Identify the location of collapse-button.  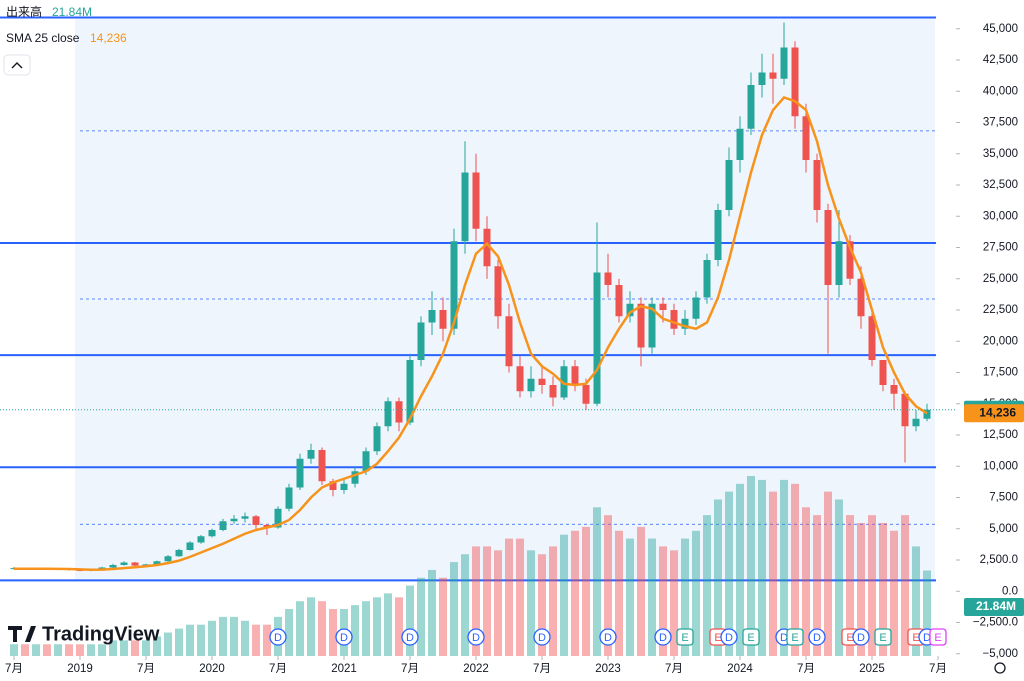
(17, 65).